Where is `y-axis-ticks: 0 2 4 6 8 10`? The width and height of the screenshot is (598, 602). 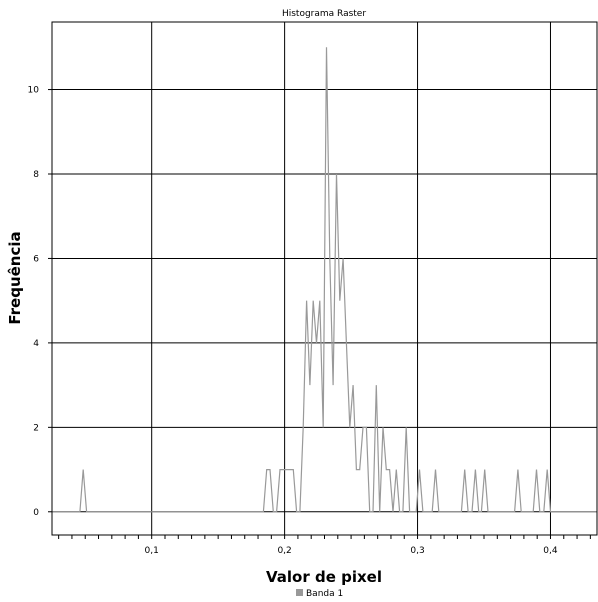 y-axis-ticks: 0 2 4 6 8 10 is located at coordinates (40, 302).